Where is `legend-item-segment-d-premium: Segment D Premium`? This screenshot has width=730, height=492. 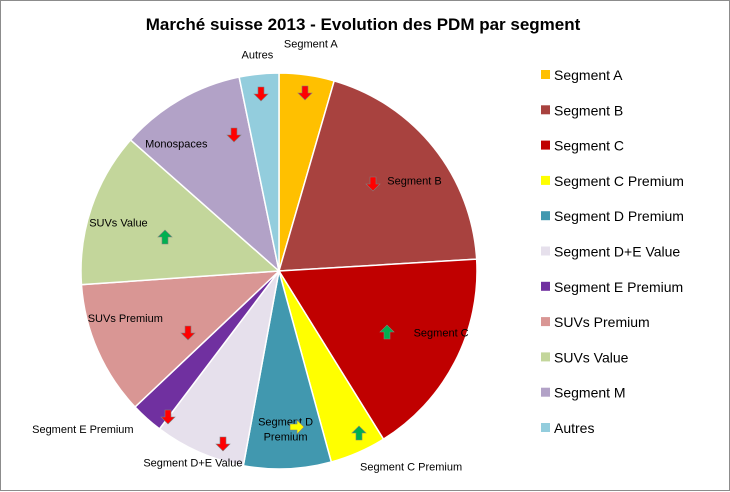 legend-item-segment-d-premium: Segment D Premium is located at coordinates (612, 216).